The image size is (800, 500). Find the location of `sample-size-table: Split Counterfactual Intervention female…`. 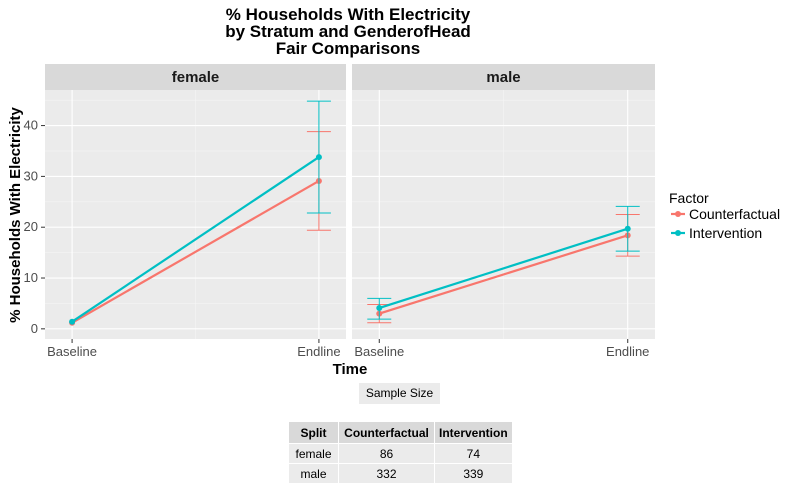

sample-size-table: Split Counterfactual Intervention female… is located at coordinates (400, 452).